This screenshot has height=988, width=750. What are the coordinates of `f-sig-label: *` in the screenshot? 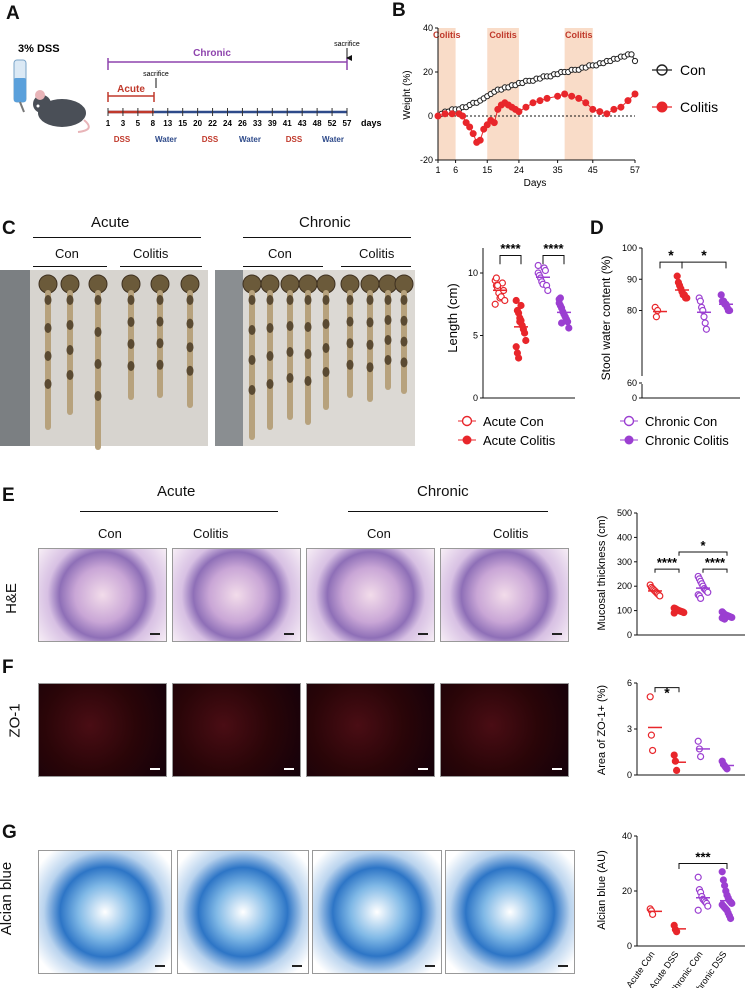 It's located at (667, 693).